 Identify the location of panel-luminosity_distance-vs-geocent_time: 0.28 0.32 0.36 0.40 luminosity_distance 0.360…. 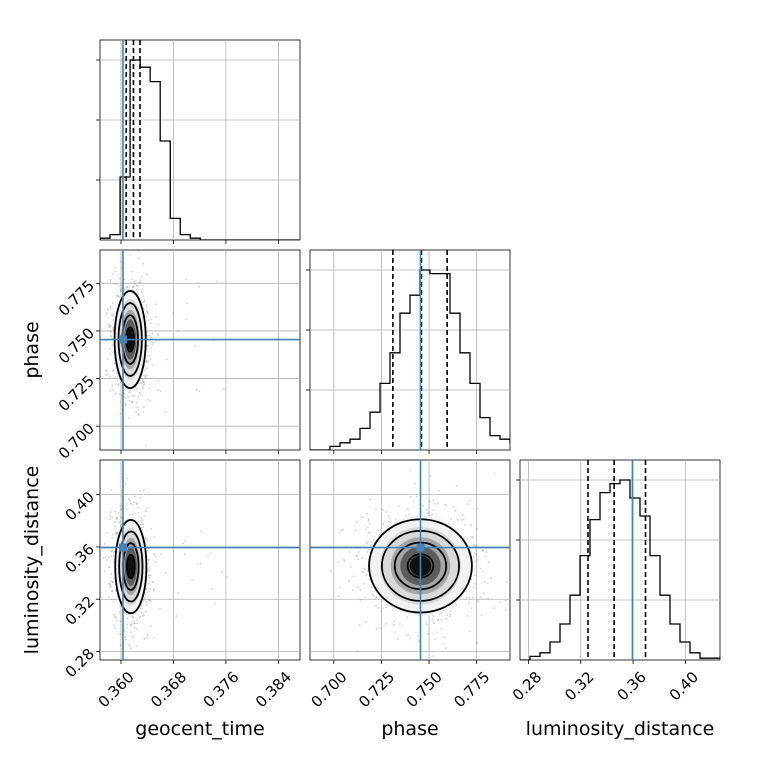
(161, 599).